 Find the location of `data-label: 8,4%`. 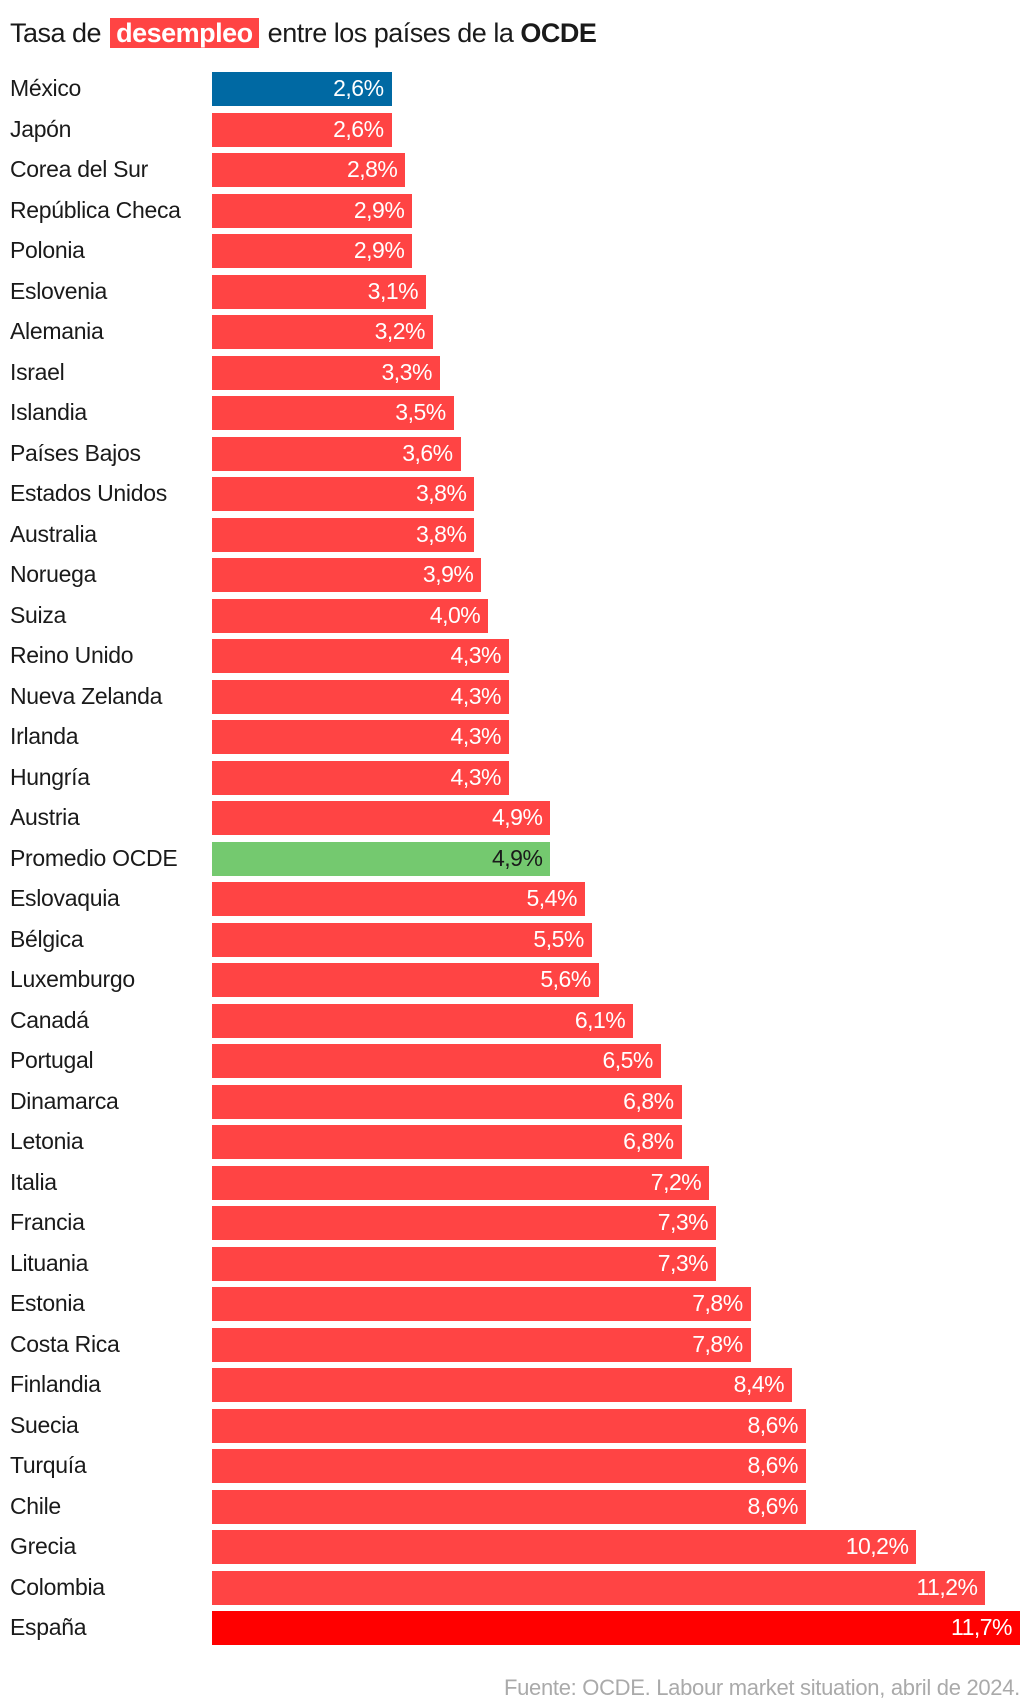

data-label: 8,4% is located at coordinates (759, 1384).